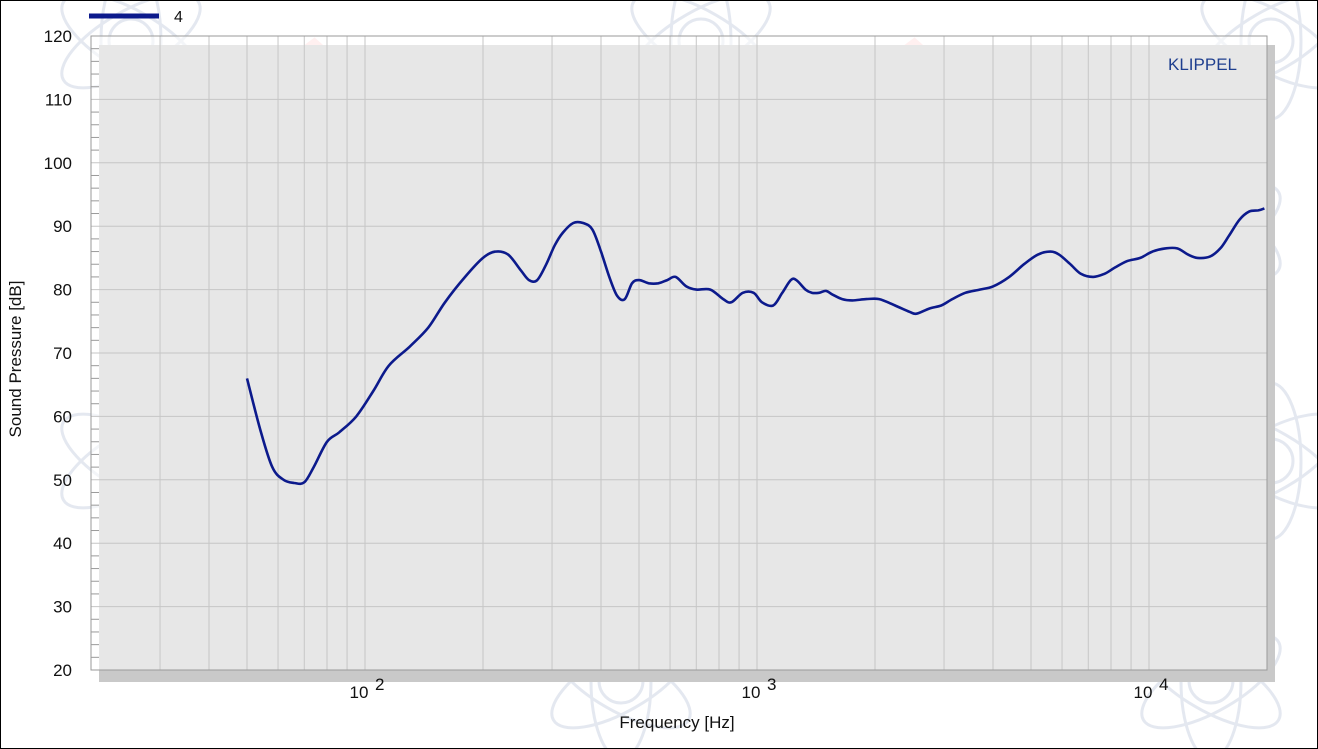 The height and width of the screenshot is (749, 1318). What do you see at coordinates (771, 684) in the screenshot?
I see `x-tick-exponent: 3` at bounding box center [771, 684].